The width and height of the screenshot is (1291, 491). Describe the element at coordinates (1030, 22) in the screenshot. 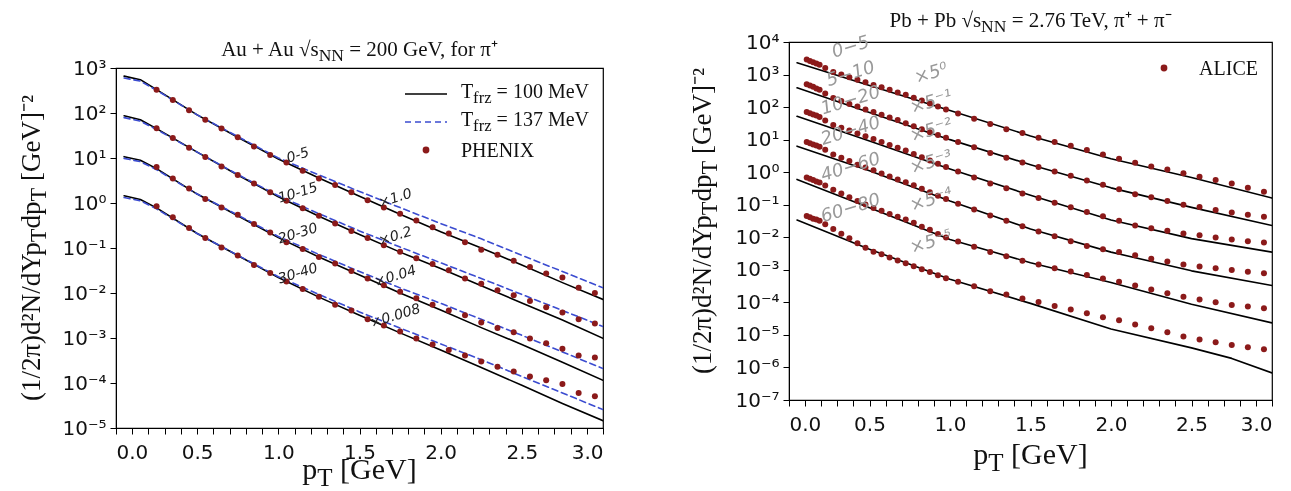

I see `chart-title: Pb + Pb √s$_{NN}$ = 2.76 TeV, π⁺ + π⁻` at that location.